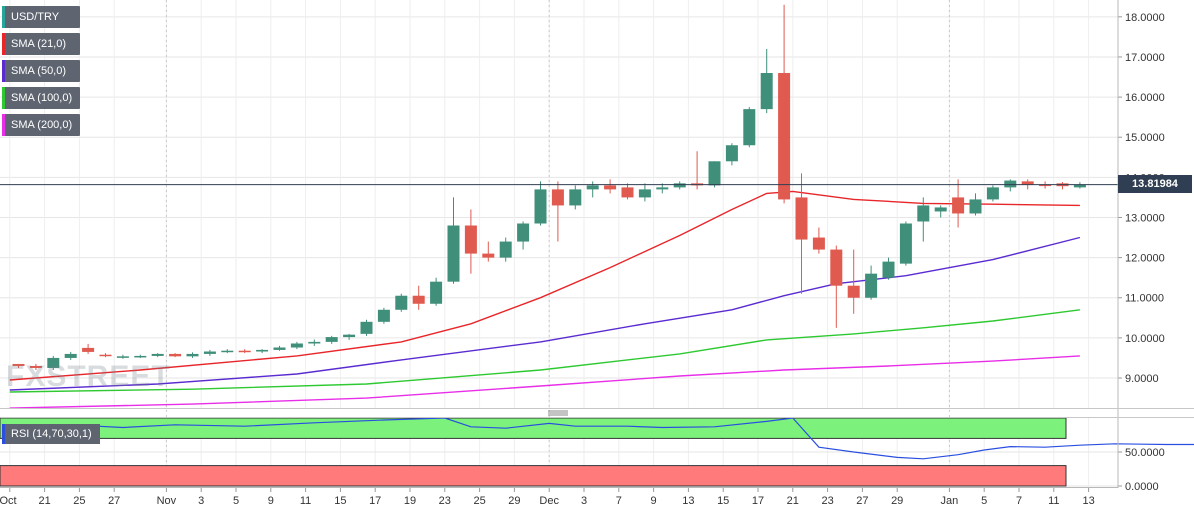 This screenshot has width=1194, height=513. Describe the element at coordinates (41, 17) in the screenshot. I see `legend-item-usdtry: USD/TRY` at that location.